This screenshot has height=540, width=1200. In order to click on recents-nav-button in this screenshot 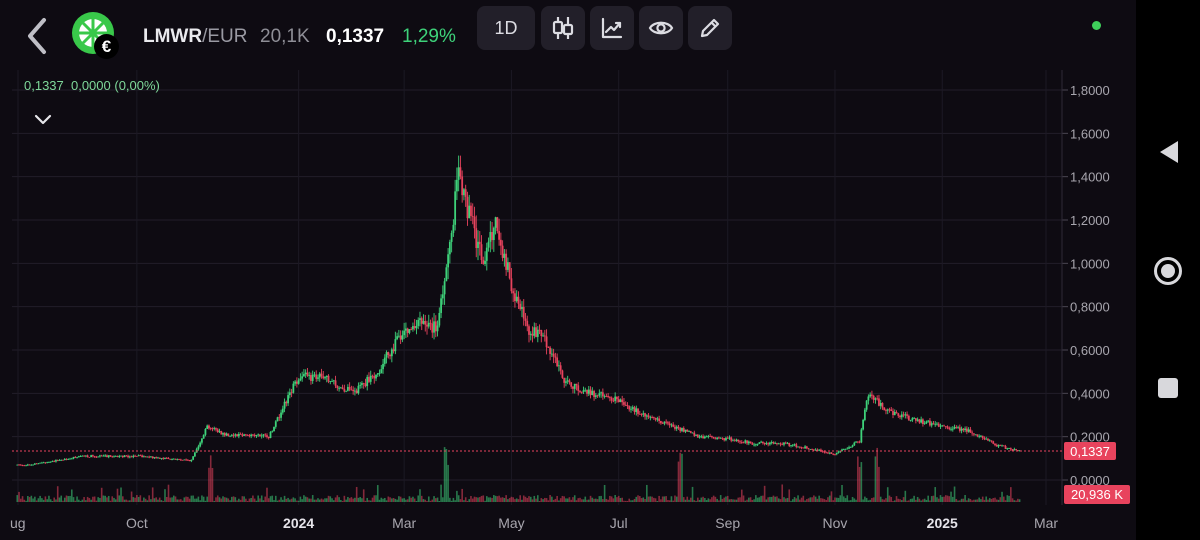, I will do `click(1168, 388)`.